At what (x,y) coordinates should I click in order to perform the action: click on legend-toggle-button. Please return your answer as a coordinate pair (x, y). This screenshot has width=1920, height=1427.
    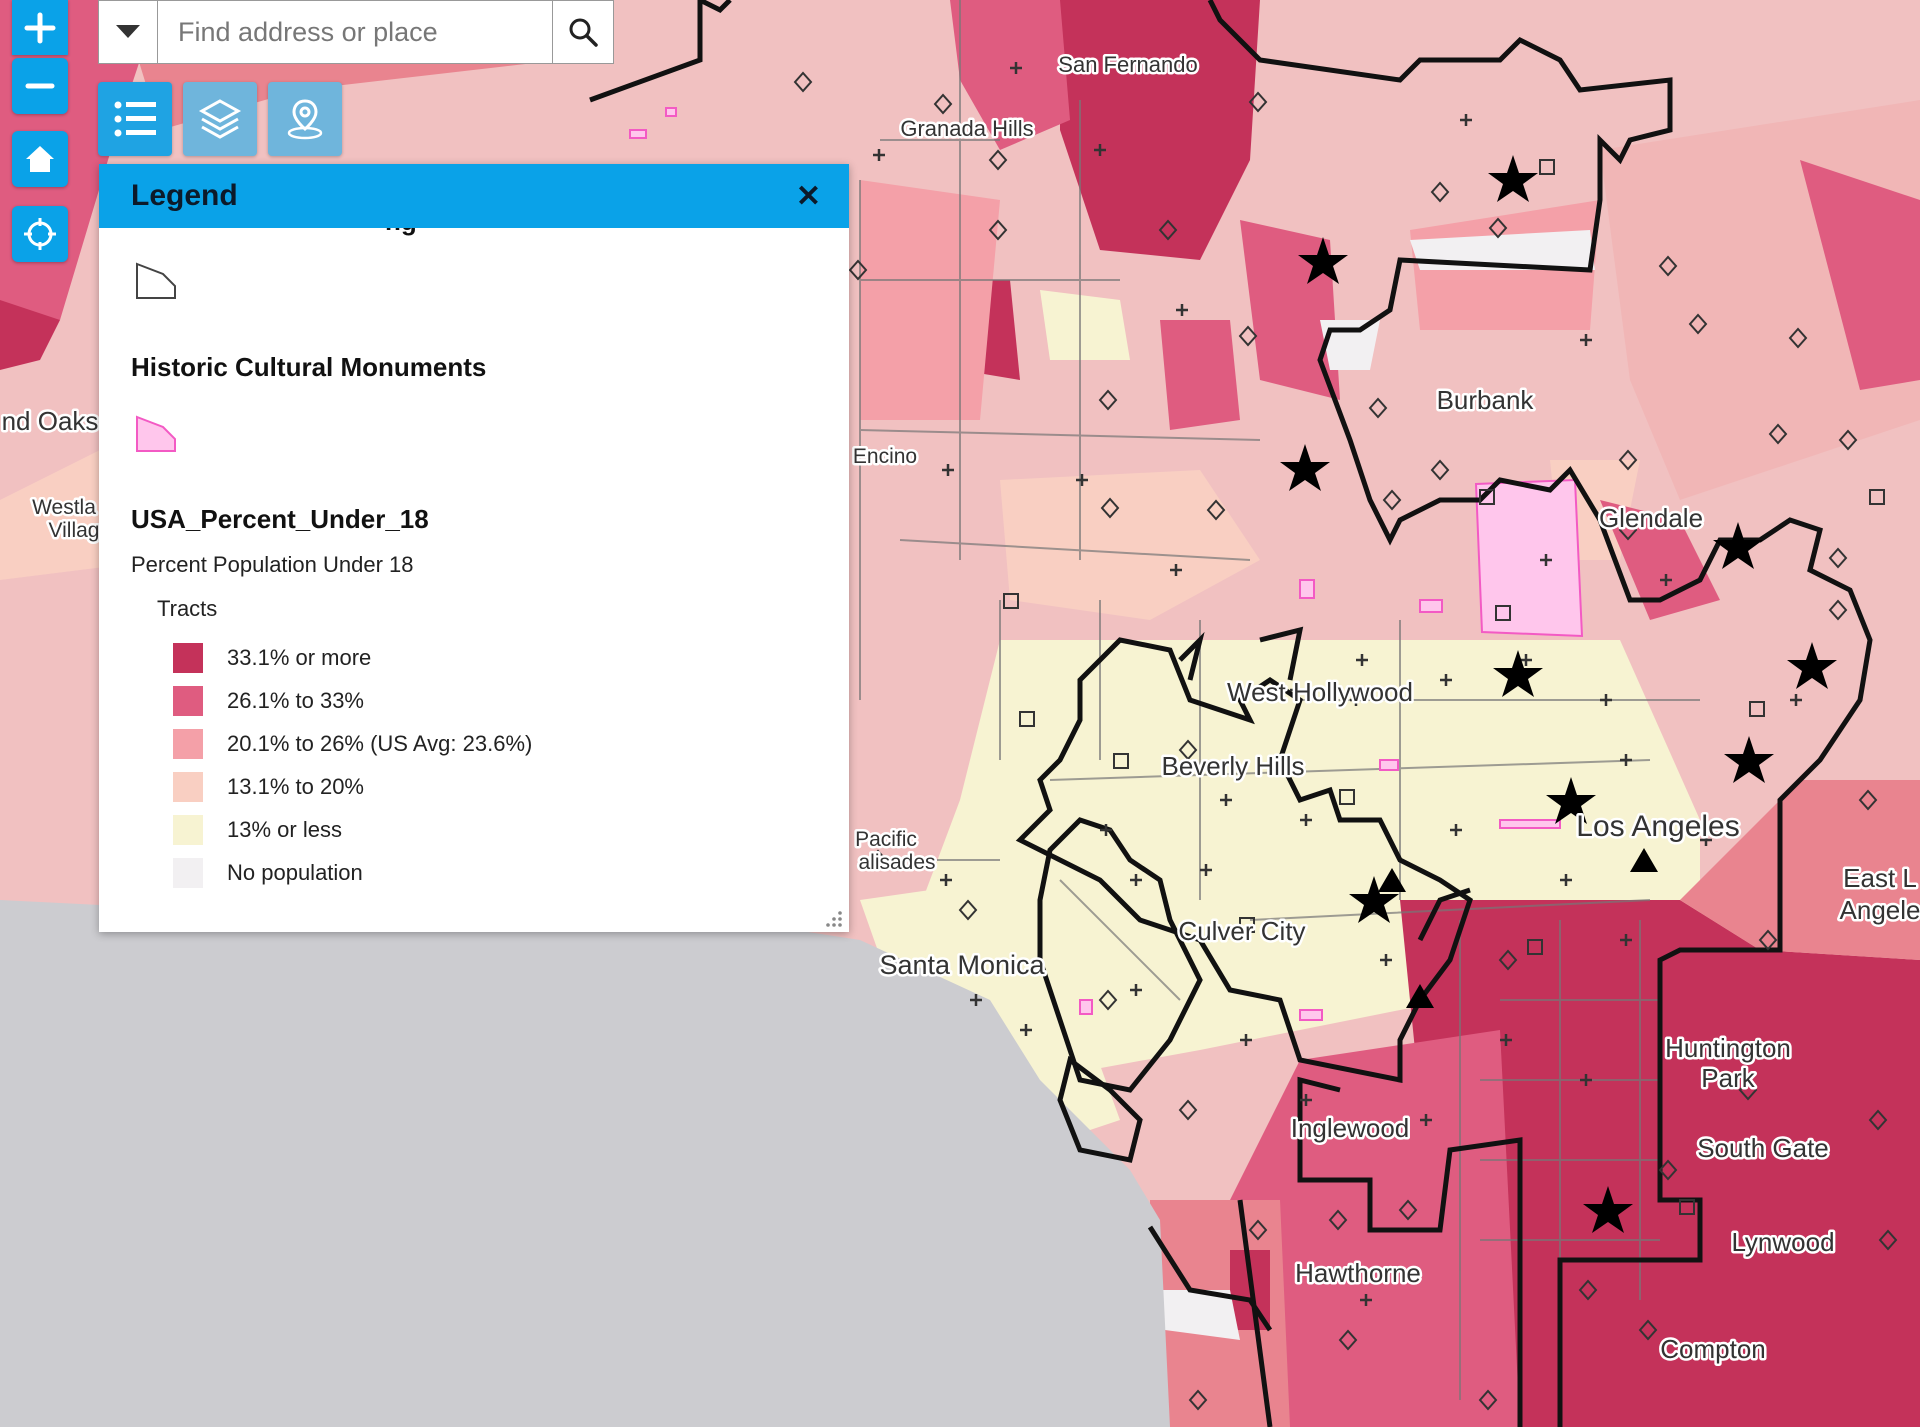
    Looking at the image, I should click on (135, 119).